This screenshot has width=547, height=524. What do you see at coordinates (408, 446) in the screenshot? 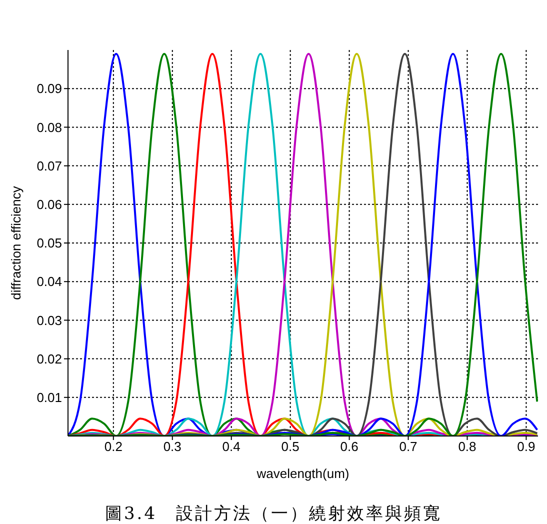
I see `x-tick-label: 0.7` at bounding box center [408, 446].